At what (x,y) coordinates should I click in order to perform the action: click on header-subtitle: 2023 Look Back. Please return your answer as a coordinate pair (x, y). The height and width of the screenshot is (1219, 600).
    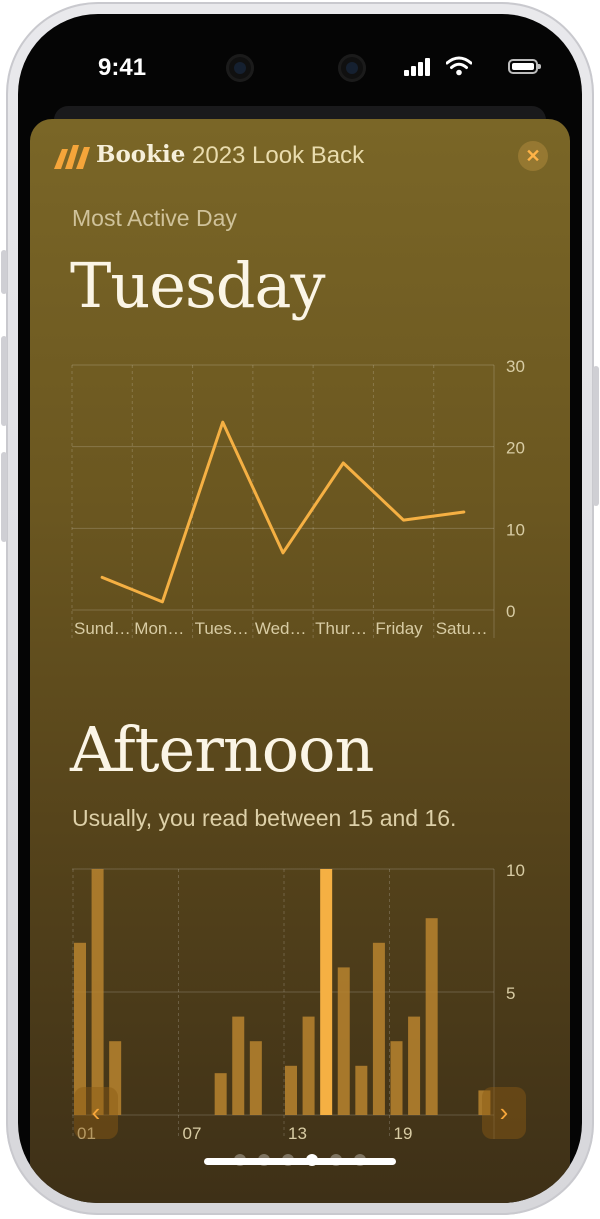
    Looking at the image, I should click on (278, 155).